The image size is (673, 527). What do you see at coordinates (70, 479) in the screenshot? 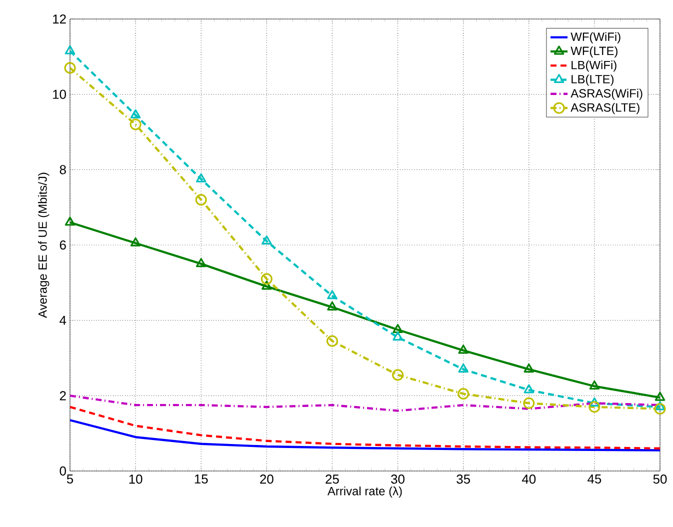
I see `x-tick-label: 5` at bounding box center [70, 479].